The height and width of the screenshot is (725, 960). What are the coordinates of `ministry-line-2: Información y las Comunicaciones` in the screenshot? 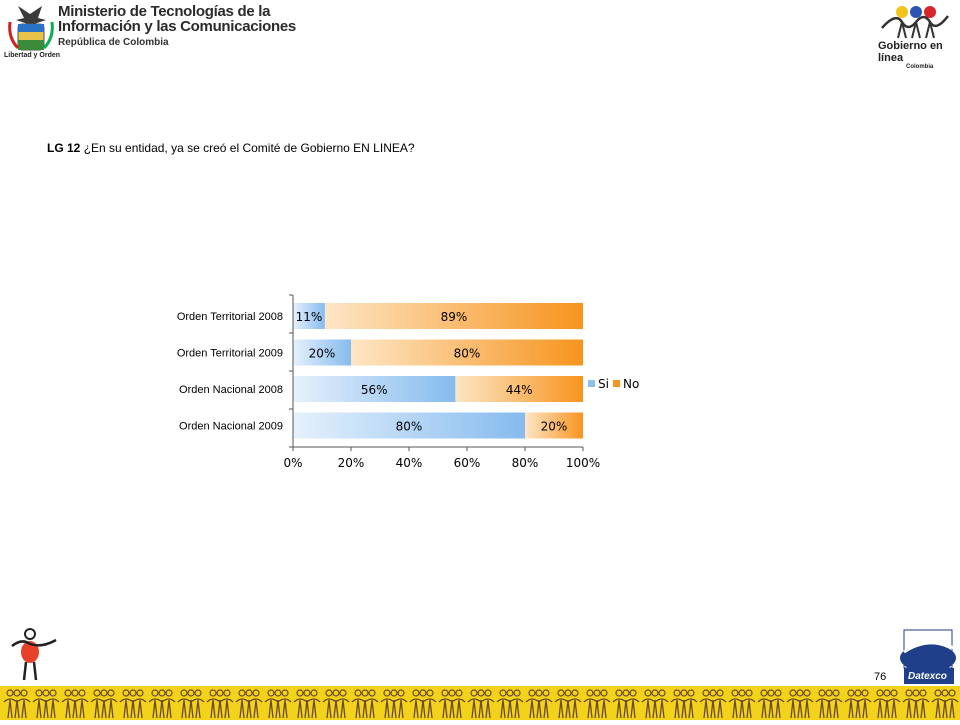 It's located at (177, 26).